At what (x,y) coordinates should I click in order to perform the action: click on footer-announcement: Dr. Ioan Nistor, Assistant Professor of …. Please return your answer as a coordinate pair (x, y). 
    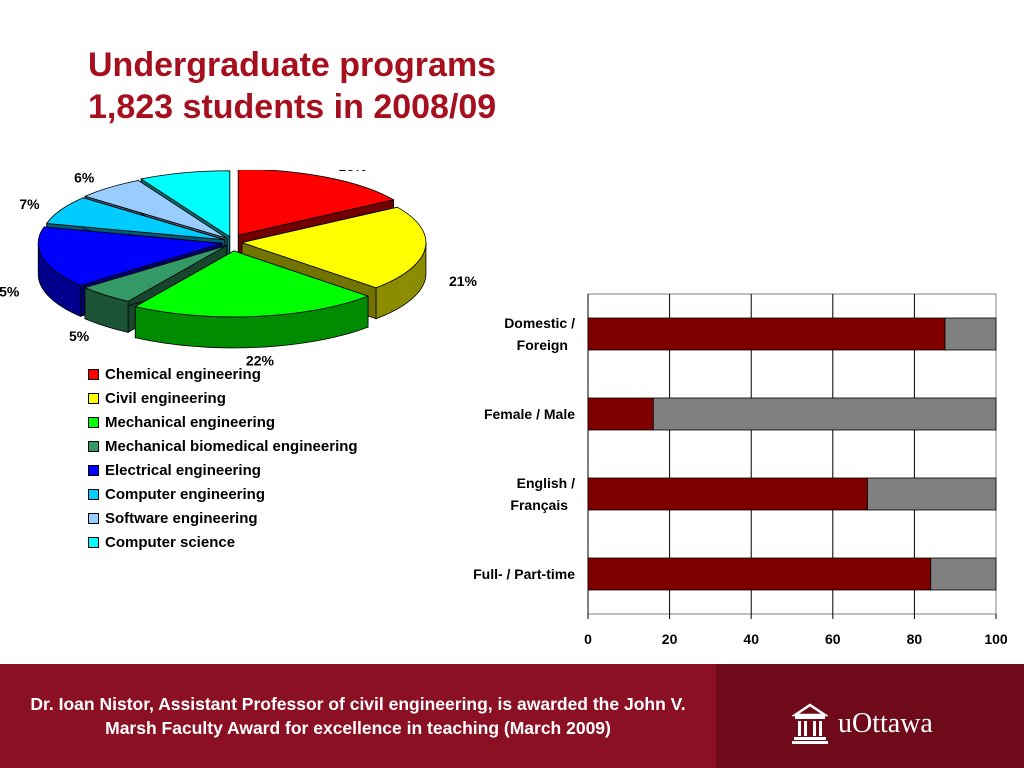
    Looking at the image, I should click on (358, 716).